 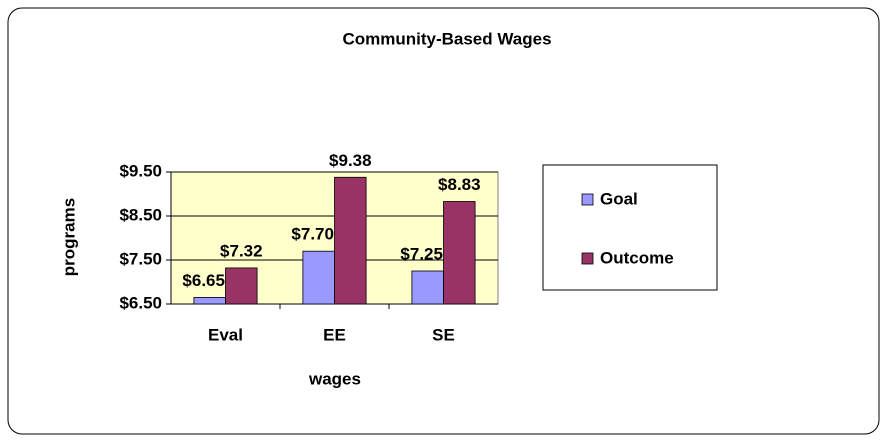 I want to click on legend, so click(x=630, y=227).